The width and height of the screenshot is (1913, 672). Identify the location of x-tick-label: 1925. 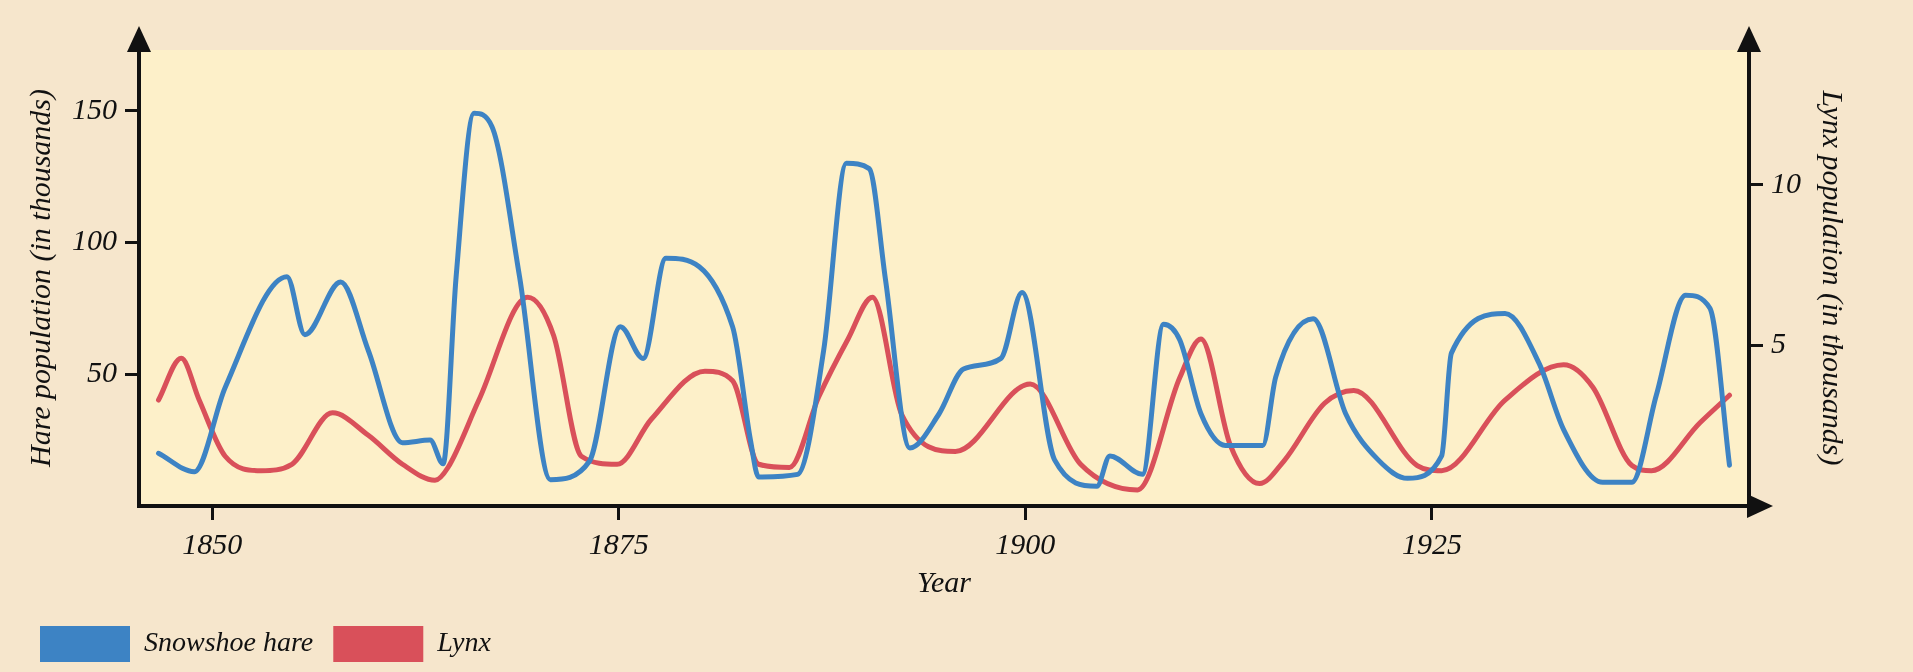
(1431, 543).